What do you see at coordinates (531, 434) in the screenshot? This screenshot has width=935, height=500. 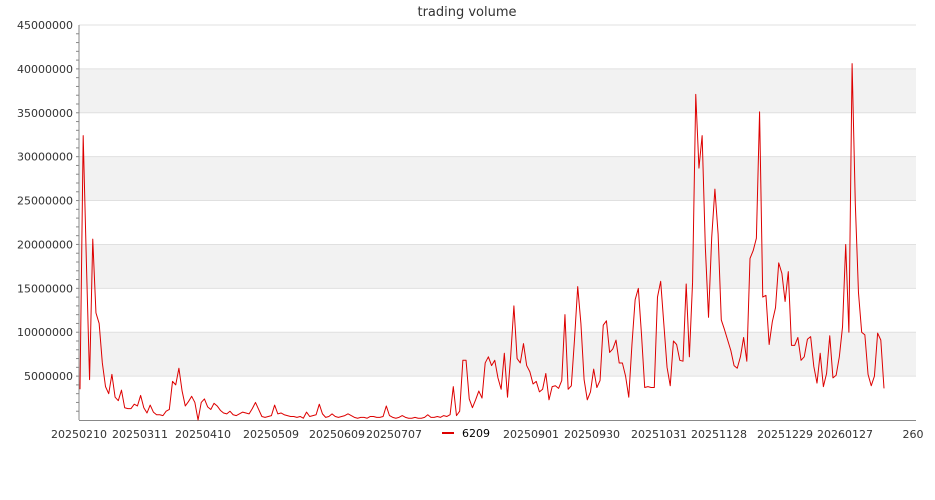 I see `x-tick-label: 20250901` at bounding box center [531, 434].